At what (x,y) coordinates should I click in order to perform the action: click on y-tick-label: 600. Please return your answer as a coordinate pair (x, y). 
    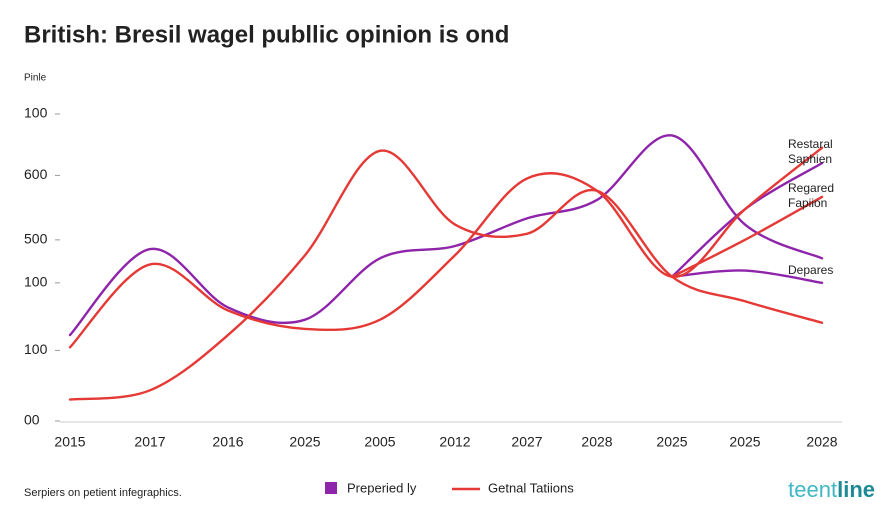
    Looking at the image, I should click on (36, 174).